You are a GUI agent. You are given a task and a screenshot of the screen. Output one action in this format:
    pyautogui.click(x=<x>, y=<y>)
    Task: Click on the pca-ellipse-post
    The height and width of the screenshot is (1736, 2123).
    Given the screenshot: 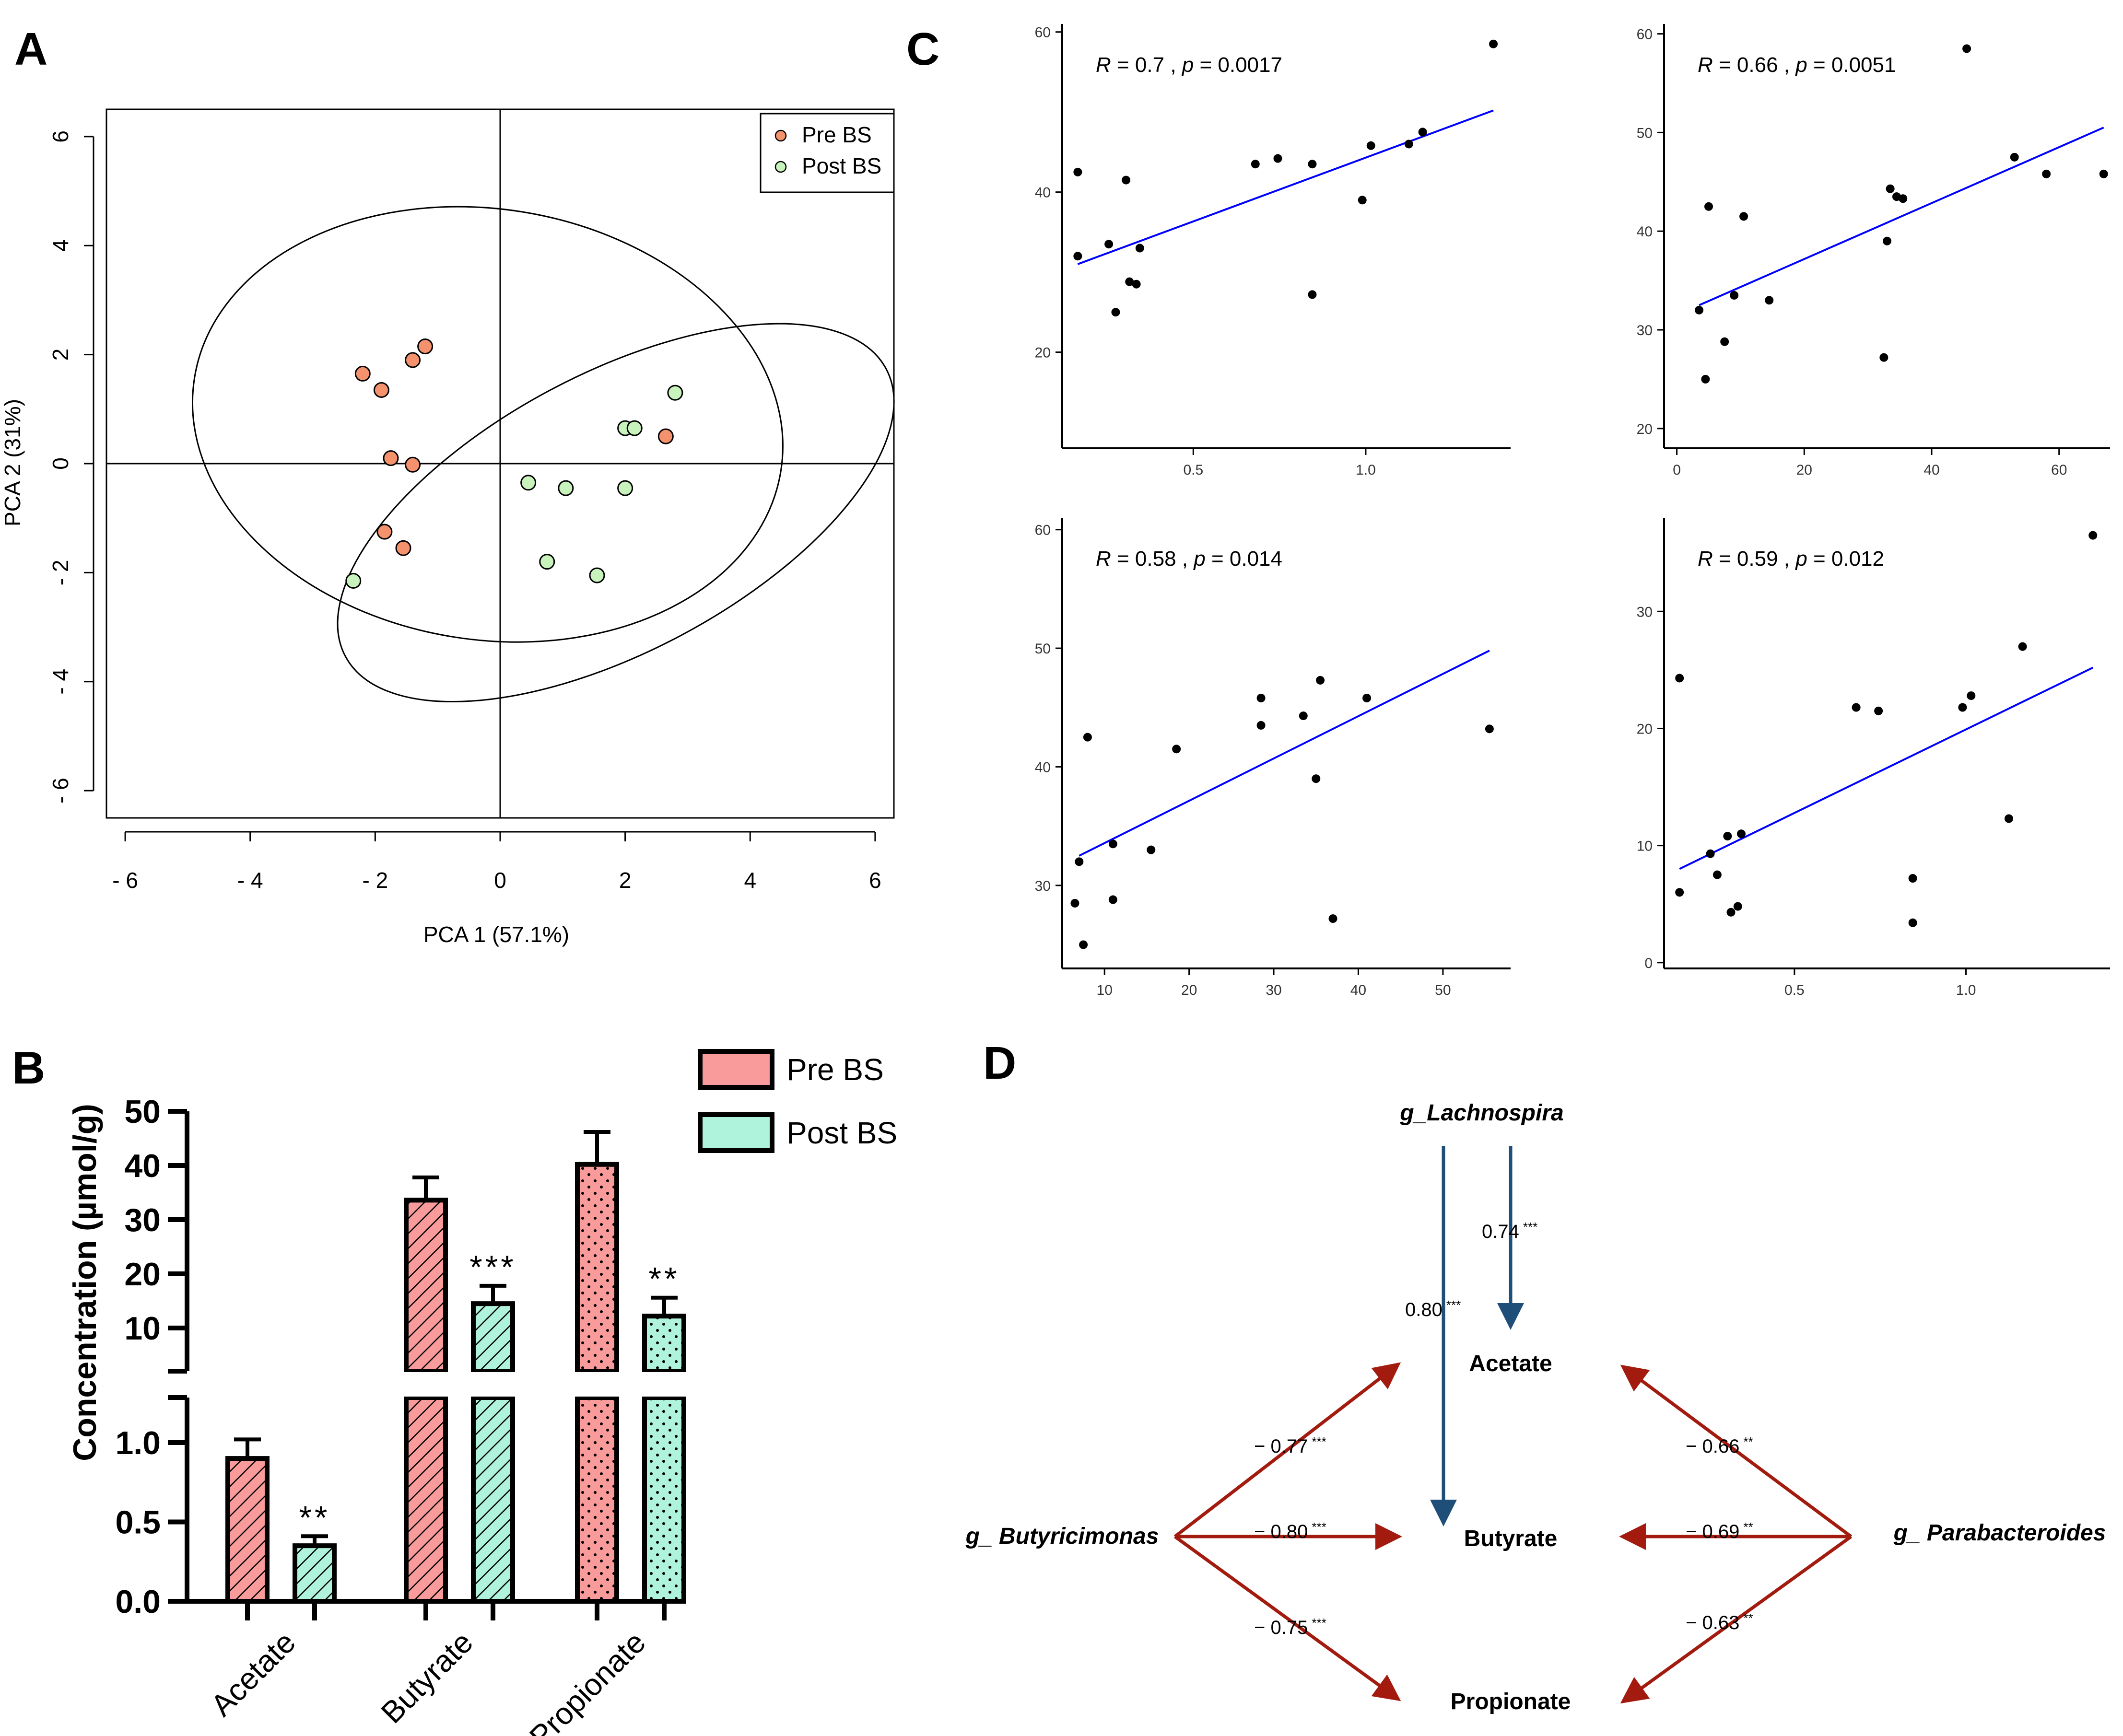 What is the action you would take?
    pyautogui.click(x=616, y=513)
    